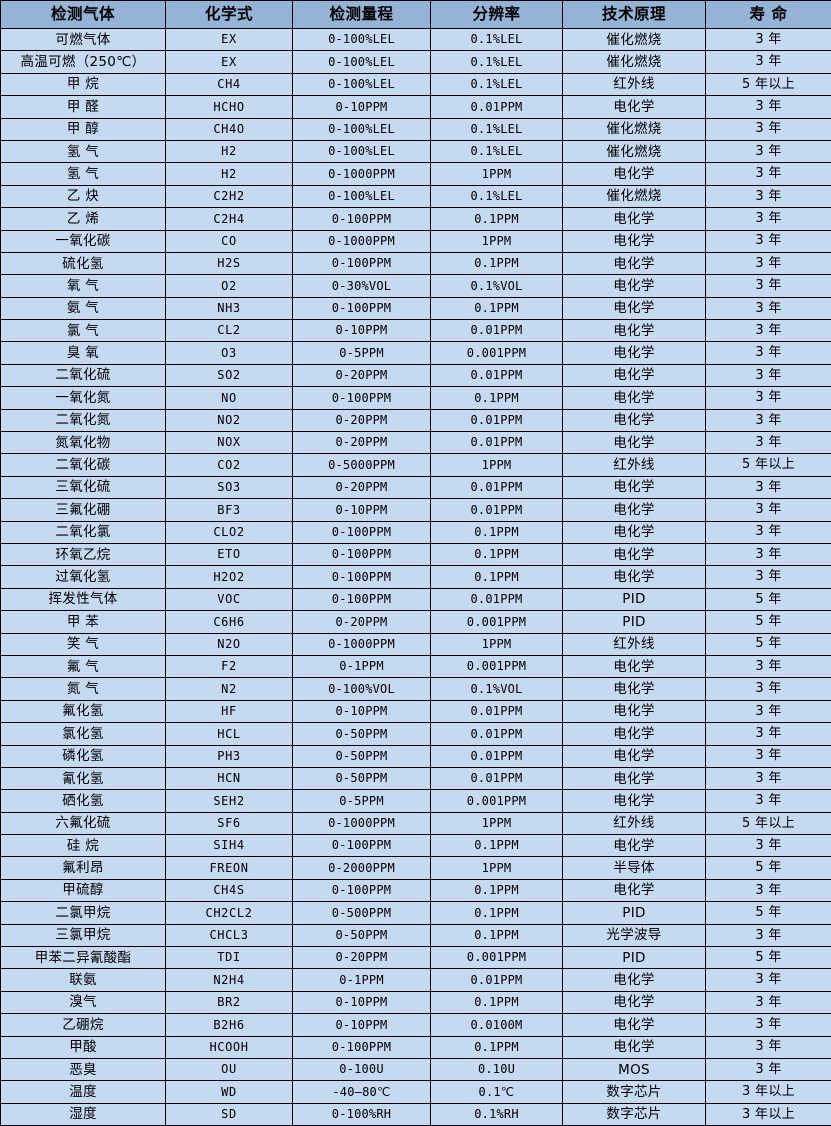  I want to click on cell-tech: 红外线, so click(634, 823).